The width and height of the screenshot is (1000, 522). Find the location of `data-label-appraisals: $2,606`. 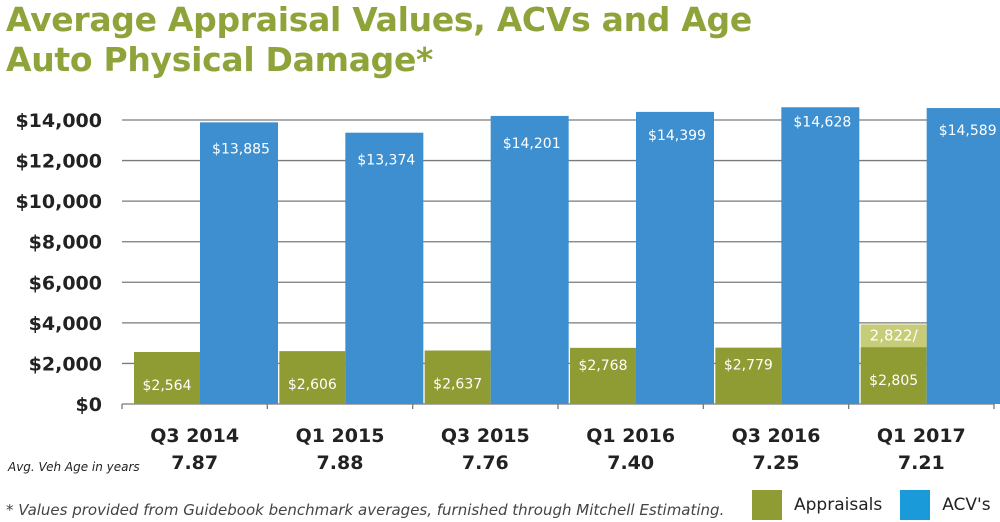

data-label-appraisals: $2,606 is located at coordinates (312, 385).